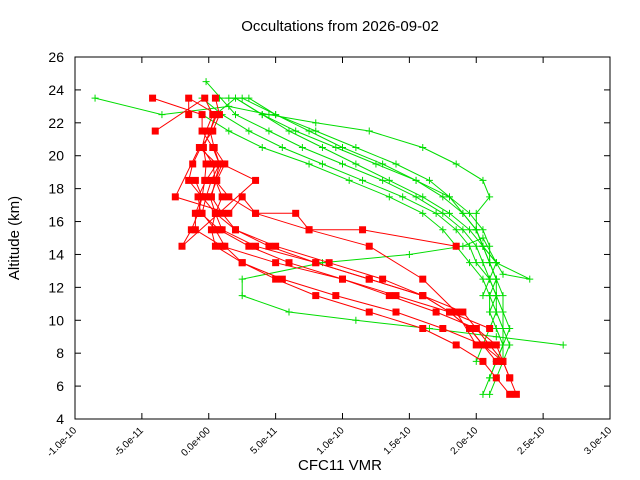  I want to click on y-tick-label: 4, so click(60, 419).